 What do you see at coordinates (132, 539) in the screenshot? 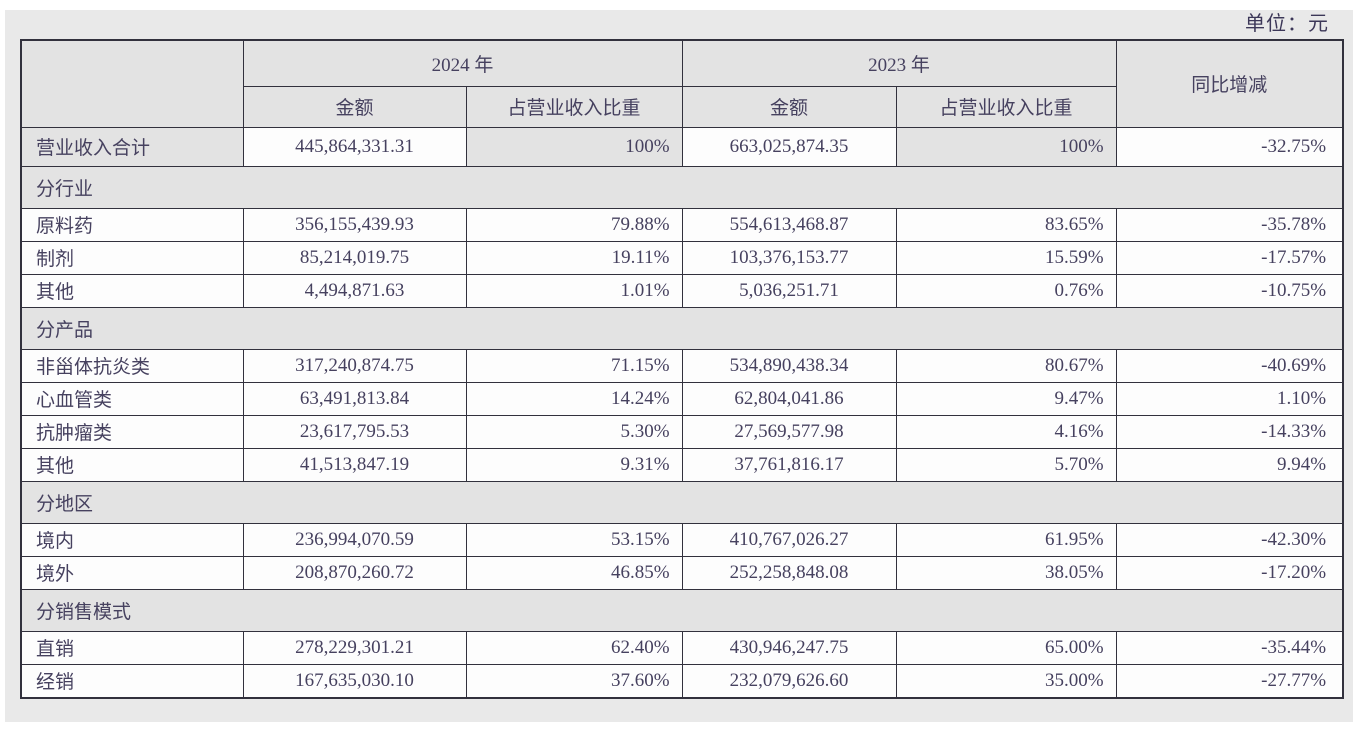
I see `row-label-cell: 境内` at bounding box center [132, 539].